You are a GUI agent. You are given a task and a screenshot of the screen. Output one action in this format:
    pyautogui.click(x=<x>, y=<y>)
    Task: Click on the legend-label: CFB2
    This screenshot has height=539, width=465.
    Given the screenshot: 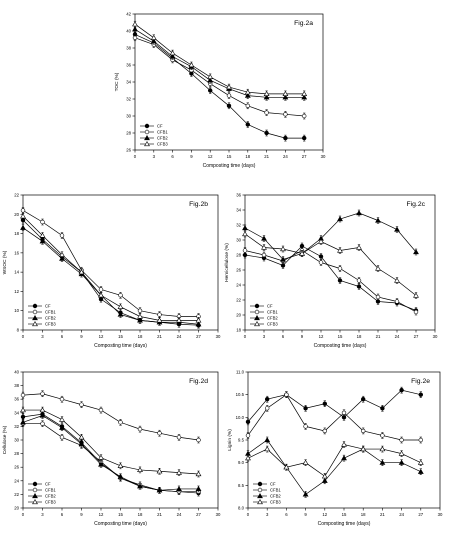 What is the action you would take?
    pyautogui.click(x=275, y=496)
    